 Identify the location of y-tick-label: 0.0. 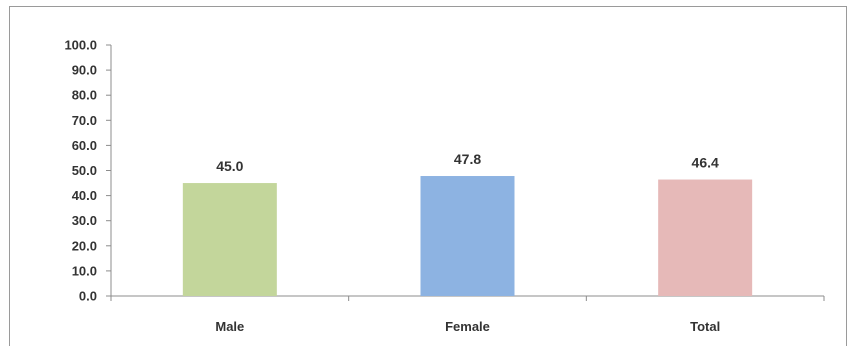
(88, 296).